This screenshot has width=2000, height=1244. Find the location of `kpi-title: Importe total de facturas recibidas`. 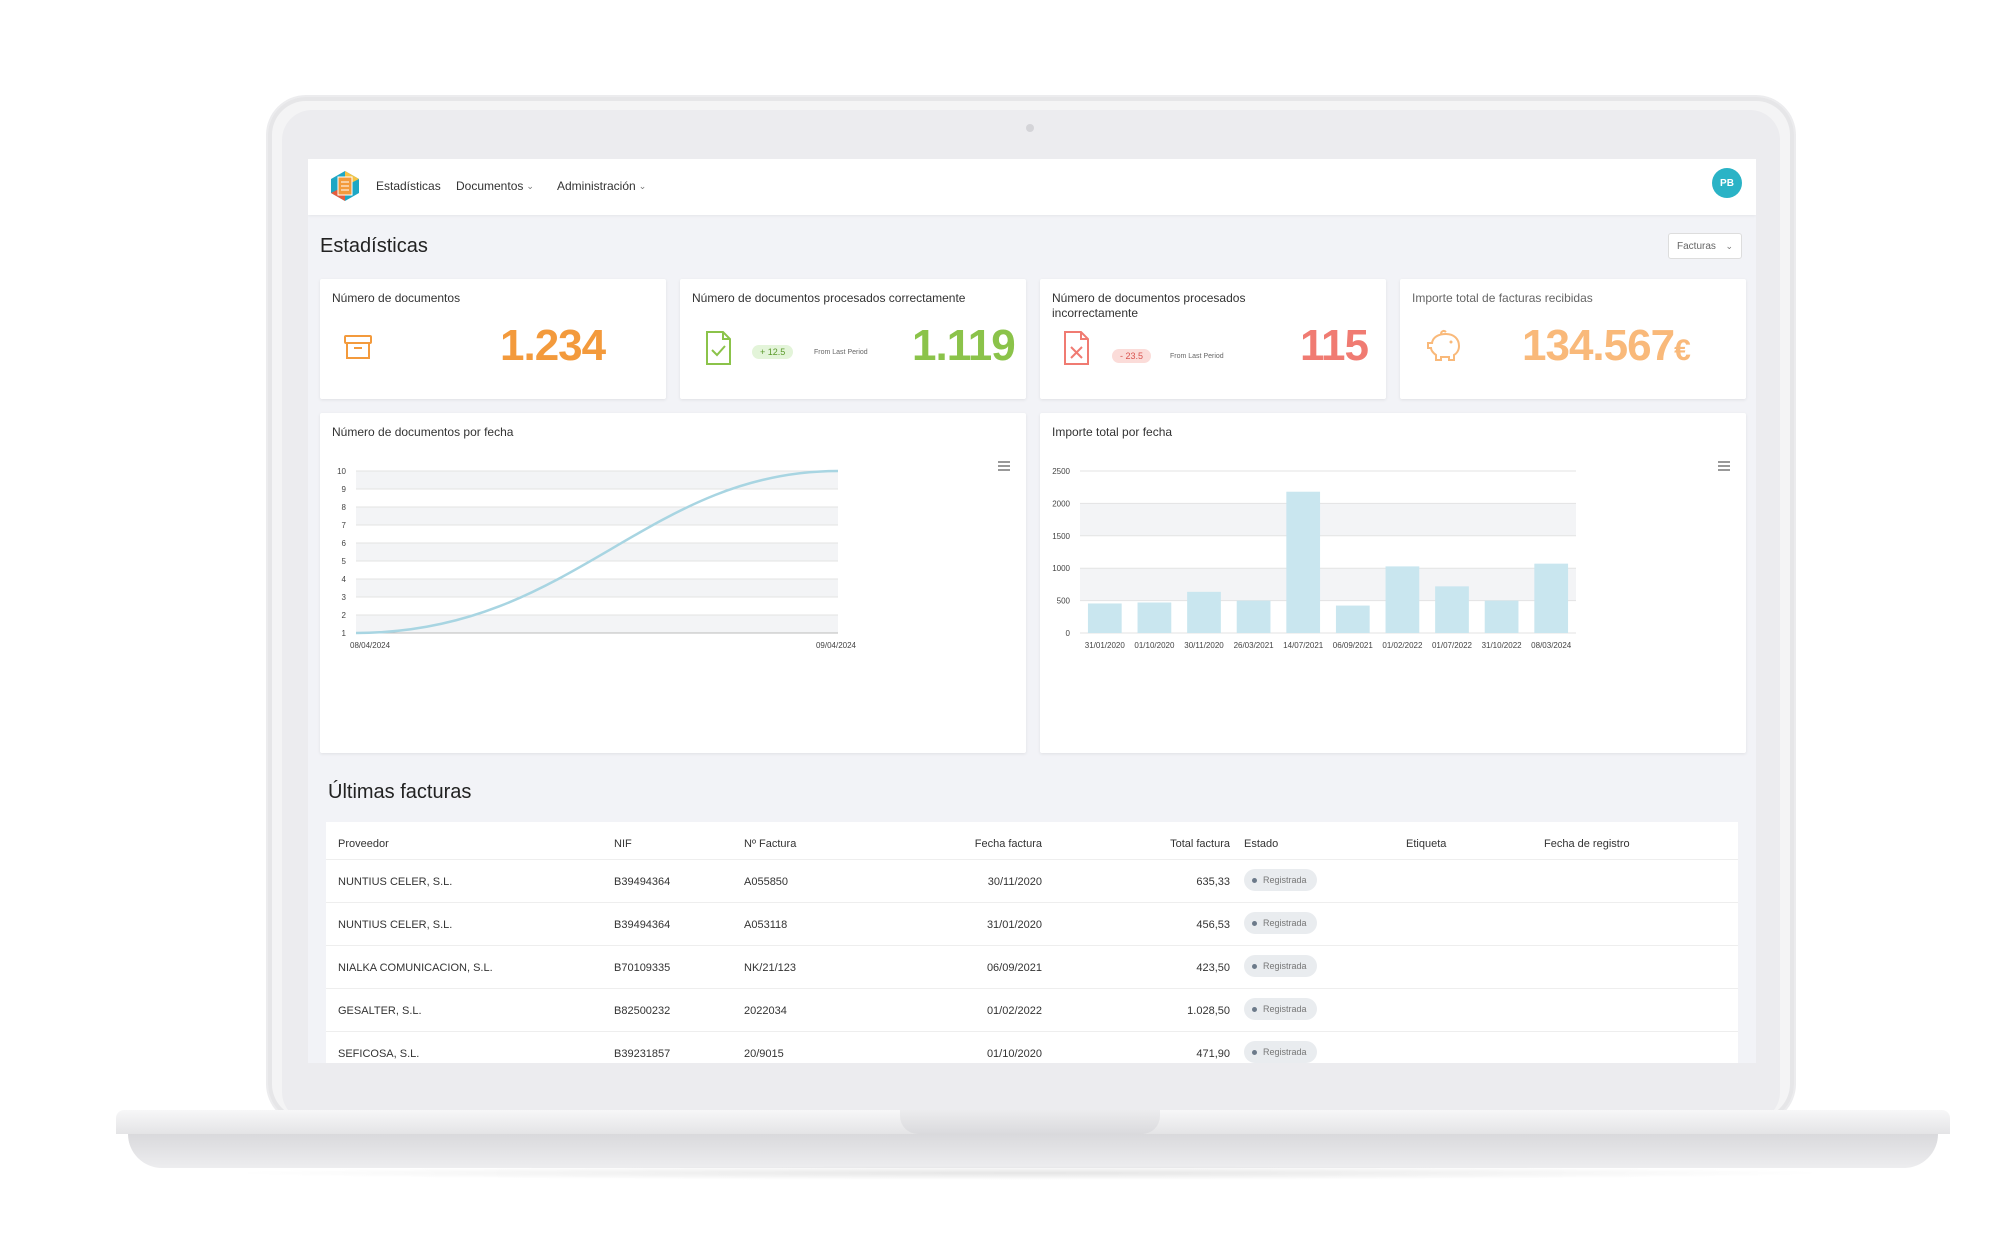

kpi-title: Importe total de facturas recibidas is located at coordinates (1502, 298).